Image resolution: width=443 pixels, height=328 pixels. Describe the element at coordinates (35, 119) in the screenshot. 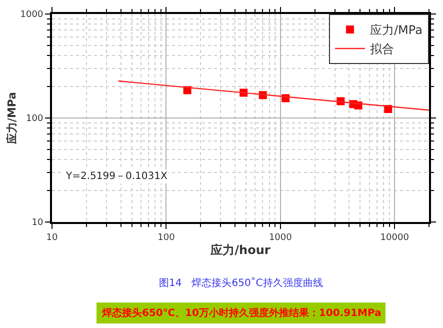

I see `y-tick-label: 100` at that location.